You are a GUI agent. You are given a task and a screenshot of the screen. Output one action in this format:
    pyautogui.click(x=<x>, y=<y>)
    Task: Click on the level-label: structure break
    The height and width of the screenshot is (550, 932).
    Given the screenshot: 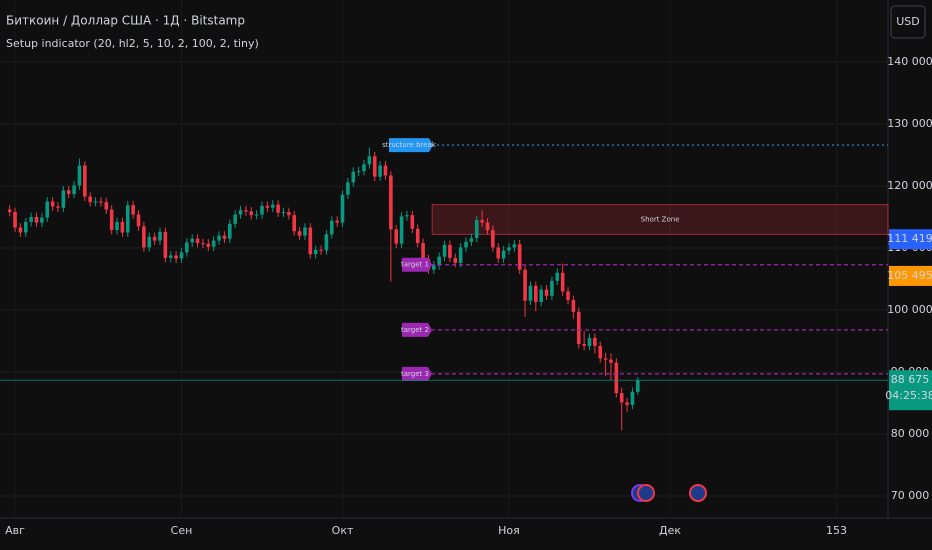 What is the action you would take?
    pyautogui.click(x=409, y=145)
    